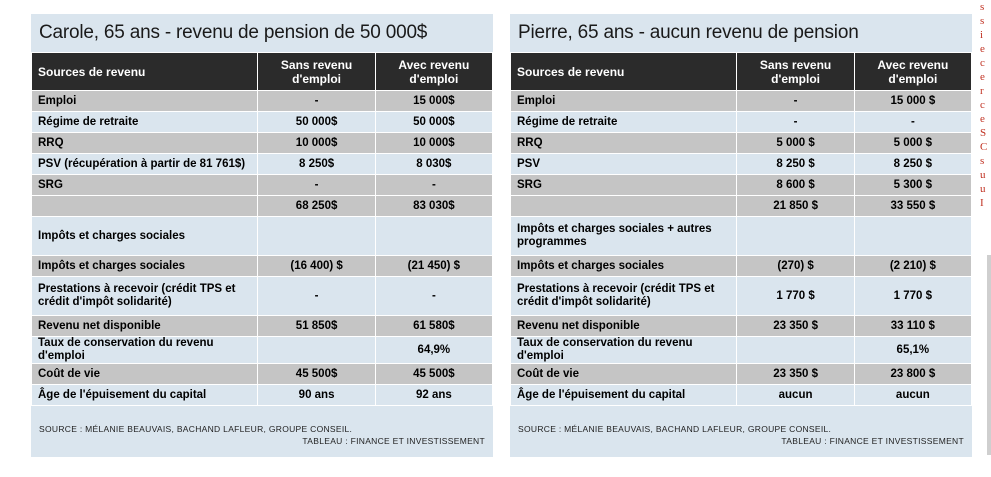 The image size is (991, 477). I want to click on value-avec-revenu: 33 550 $, so click(913, 206).